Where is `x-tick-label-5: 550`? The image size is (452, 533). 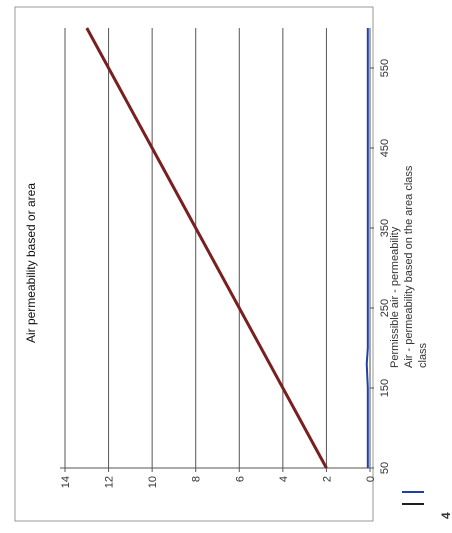
x-tick-label-5: 550 is located at coordinates (385, 68).